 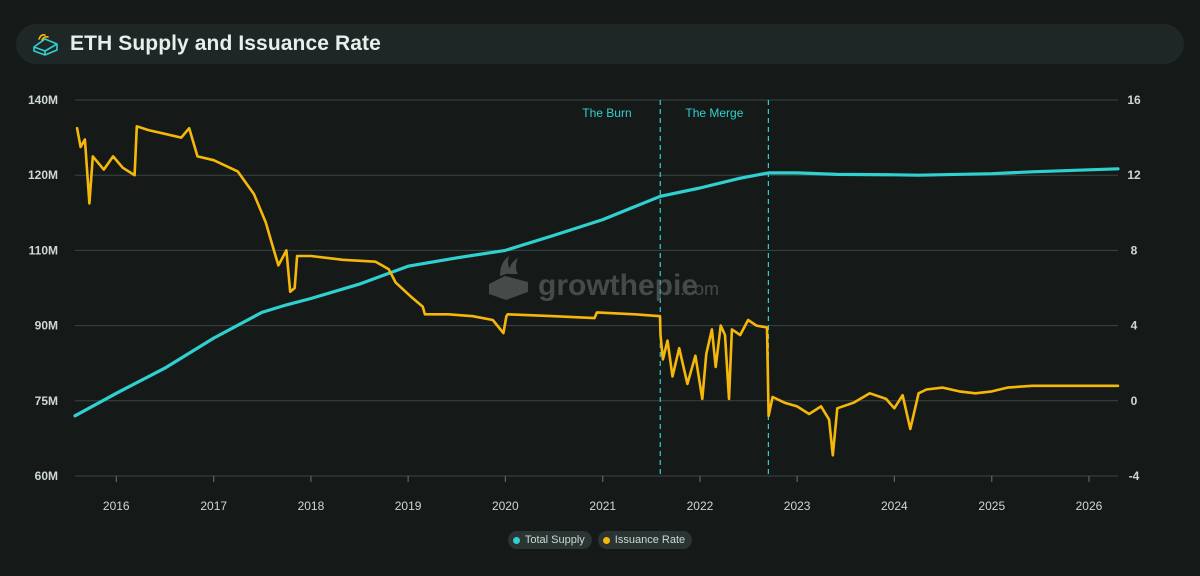 What do you see at coordinates (508, 278) in the screenshot?
I see `watermark-pie-icon` at bounding box center [508, 278].